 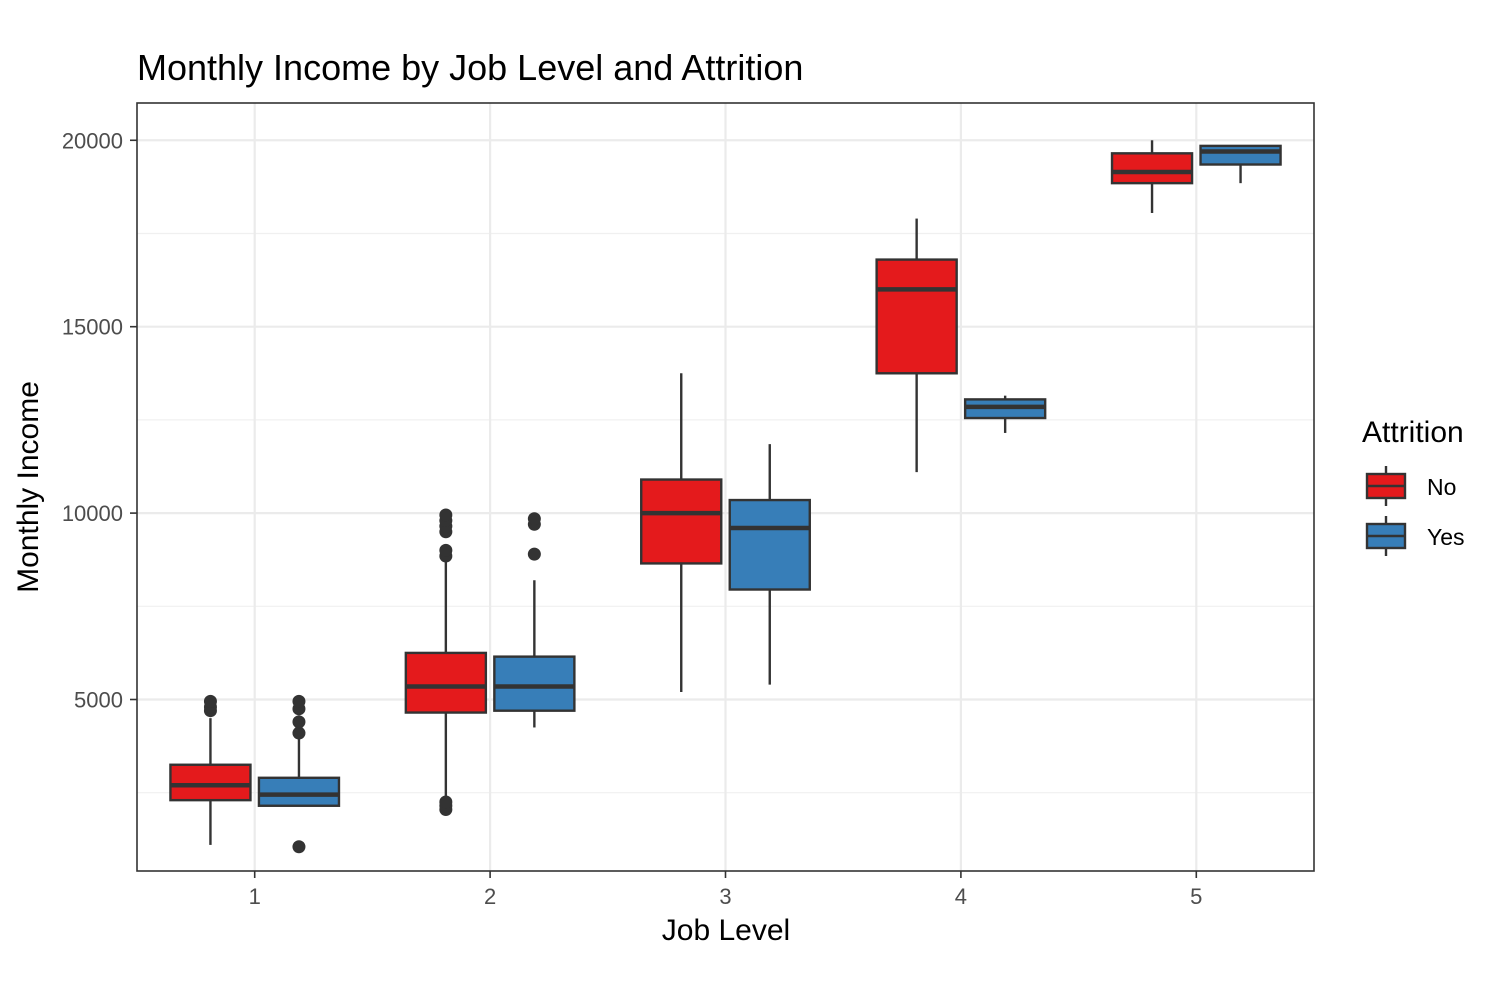 What do you see at coordinates (725, 896) in the screenshot?
I see `x-tick-label: 3` at bounding box center [725, 896].